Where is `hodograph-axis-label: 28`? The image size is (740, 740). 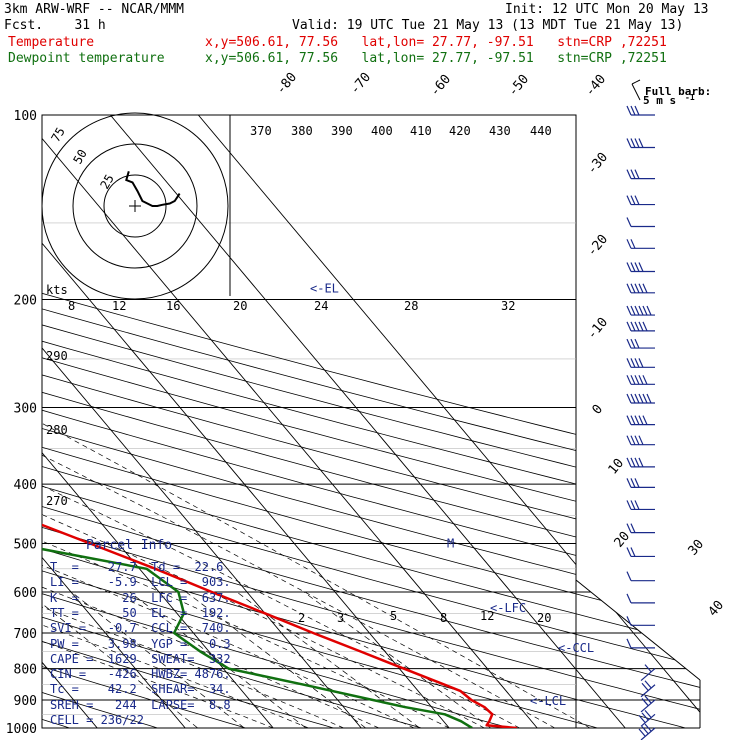 hodograph-axis-label: 28 is located at coordinates (411, 306).